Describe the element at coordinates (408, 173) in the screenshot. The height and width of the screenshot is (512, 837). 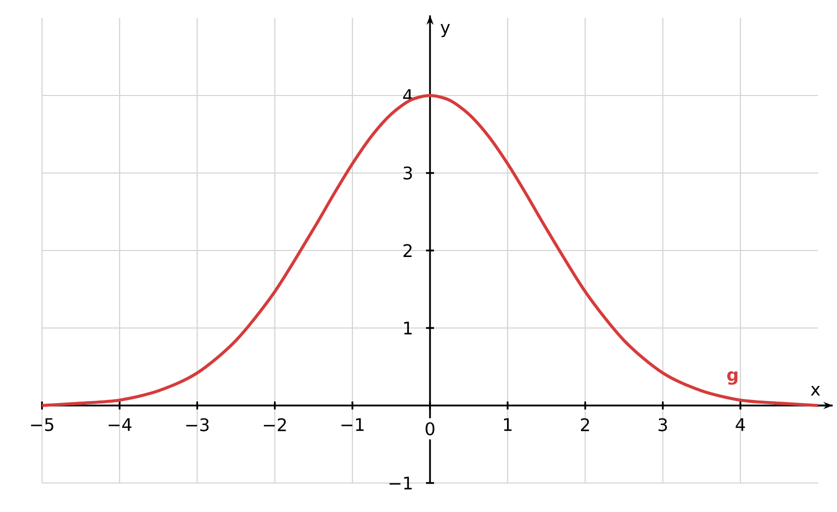
I see `y-tick-label: 3` at that location.